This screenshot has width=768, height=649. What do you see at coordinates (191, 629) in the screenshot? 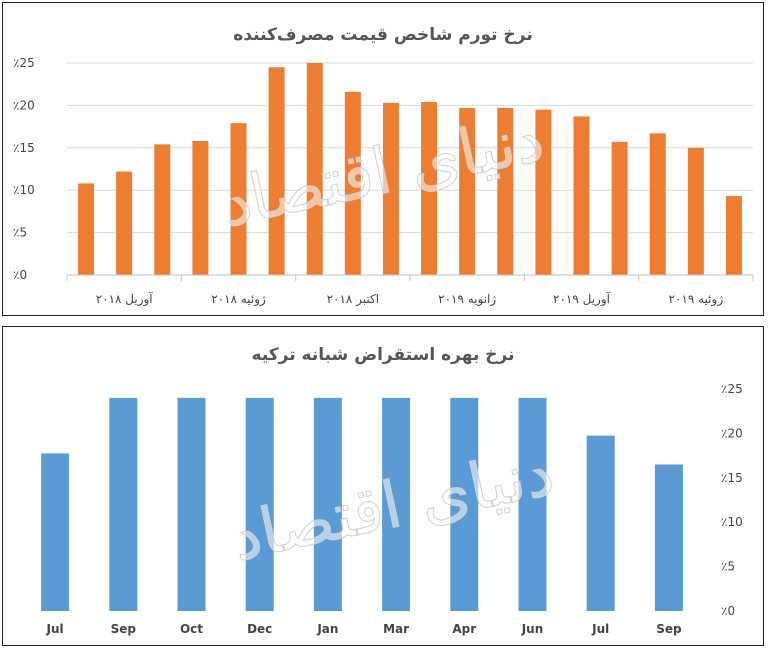
I see `x-tick-label: Oct` at bounding box center [191, 629].